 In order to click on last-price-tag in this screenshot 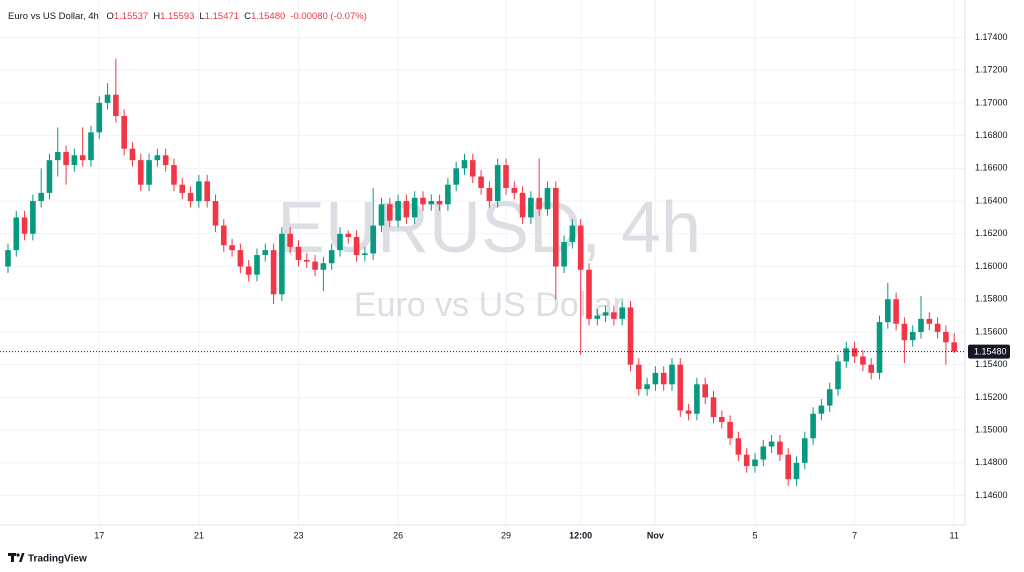, I will do `click(989, 351)`.